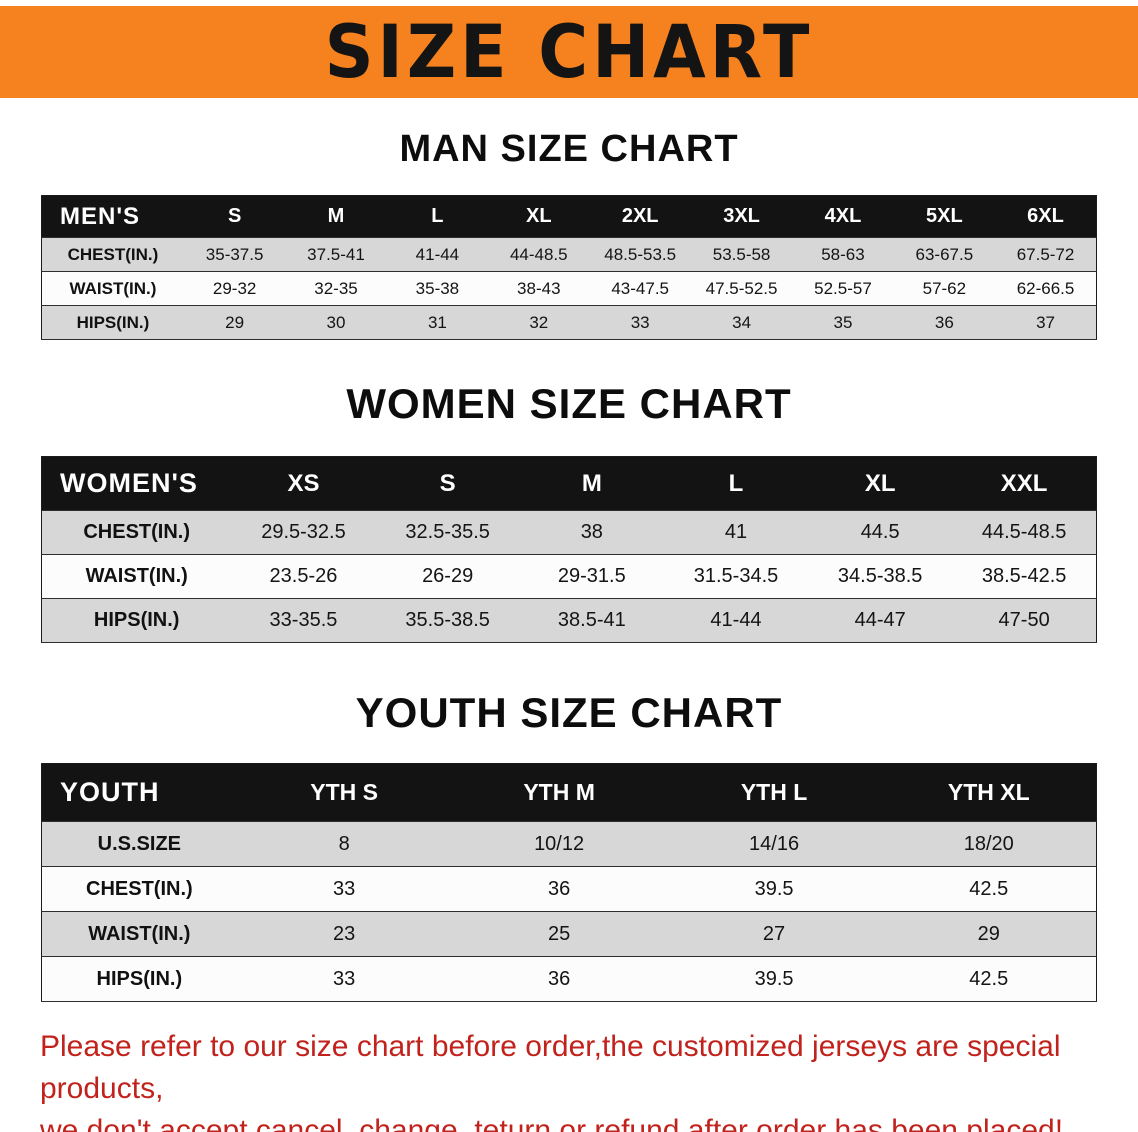 The image size is (1138, 1132). I want to click on cell-women-2-4: 44-47, so click(880, 620).